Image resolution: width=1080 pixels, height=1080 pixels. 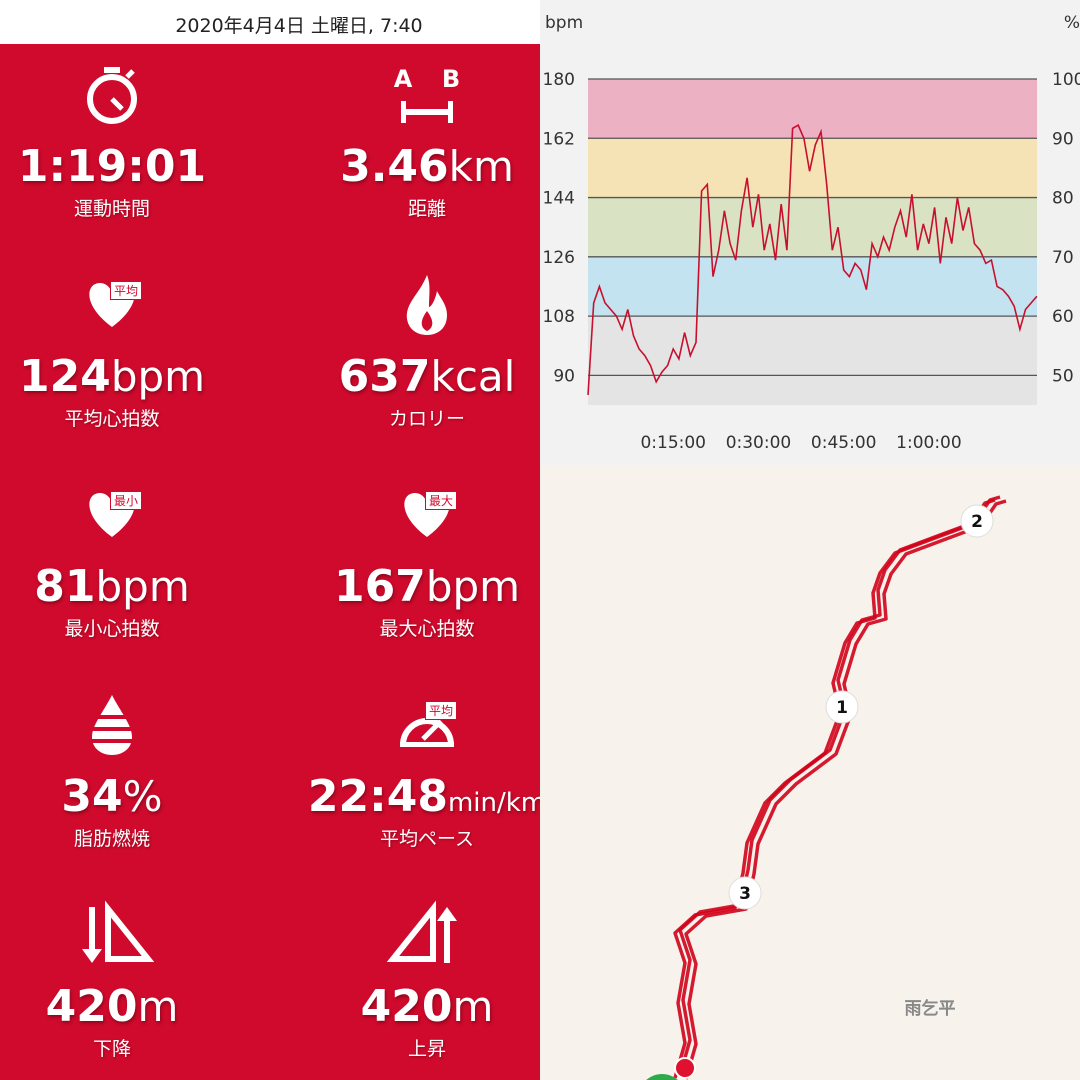 What do you see at coordinates (427, 839) in the screenshot?
I see `stat-label: 平均ペース` at bounding box center [427, 839].